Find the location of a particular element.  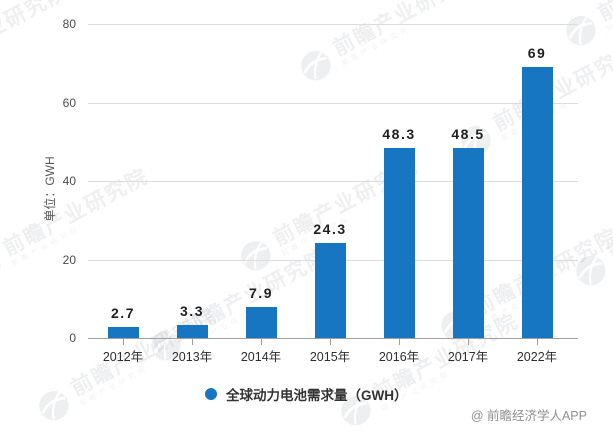

x-tick-label: 2022年 is located at coordinates (537, 357).